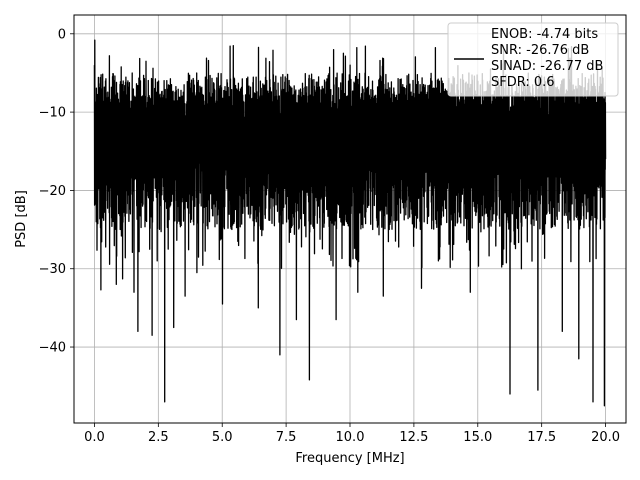  I want to click on x-tick-label: 12.5, so click(413, 437).